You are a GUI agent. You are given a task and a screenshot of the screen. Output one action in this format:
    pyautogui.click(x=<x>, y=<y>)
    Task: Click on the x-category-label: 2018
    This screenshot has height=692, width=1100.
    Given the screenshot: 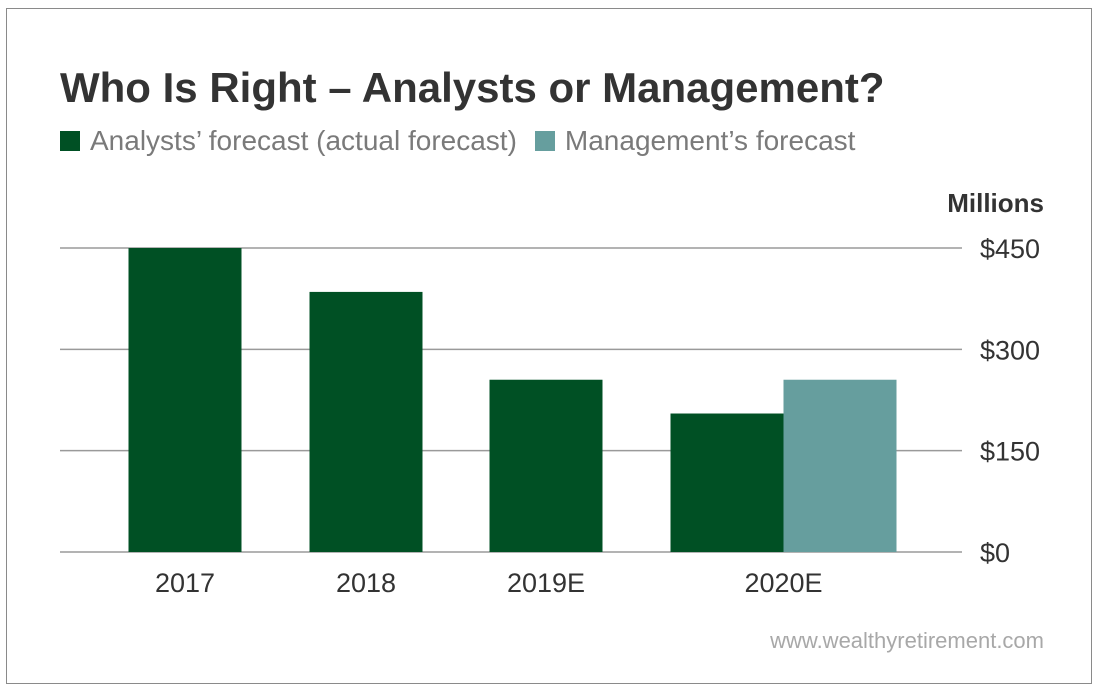 What is the action you would take?
    pyautogui.click(x=366, y=583)
    